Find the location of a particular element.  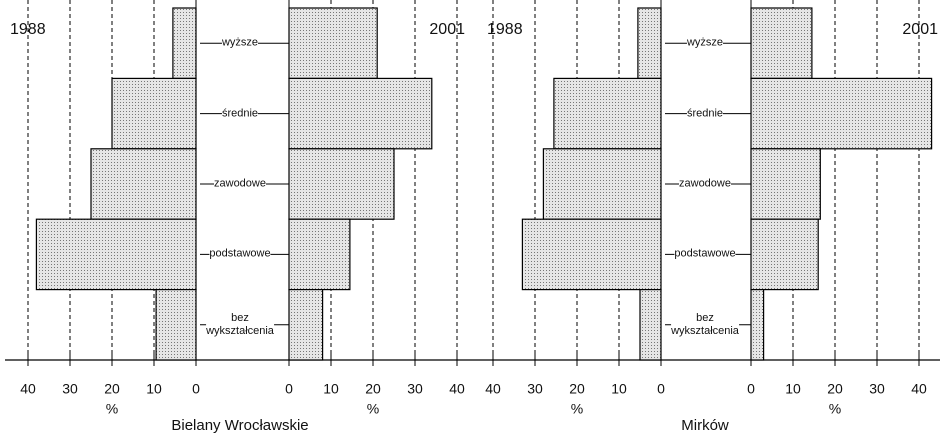

chart-title: Mirków is located at coordinates (705, 425).